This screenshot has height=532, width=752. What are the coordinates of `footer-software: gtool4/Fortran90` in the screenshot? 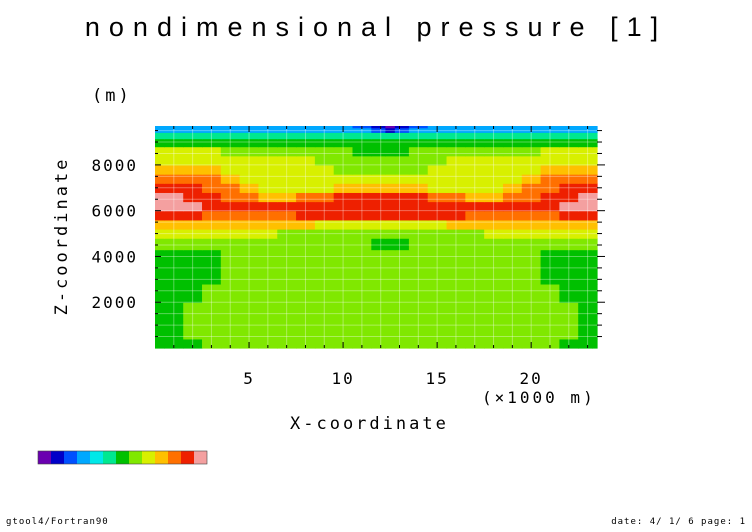 It's located at (57, 522).